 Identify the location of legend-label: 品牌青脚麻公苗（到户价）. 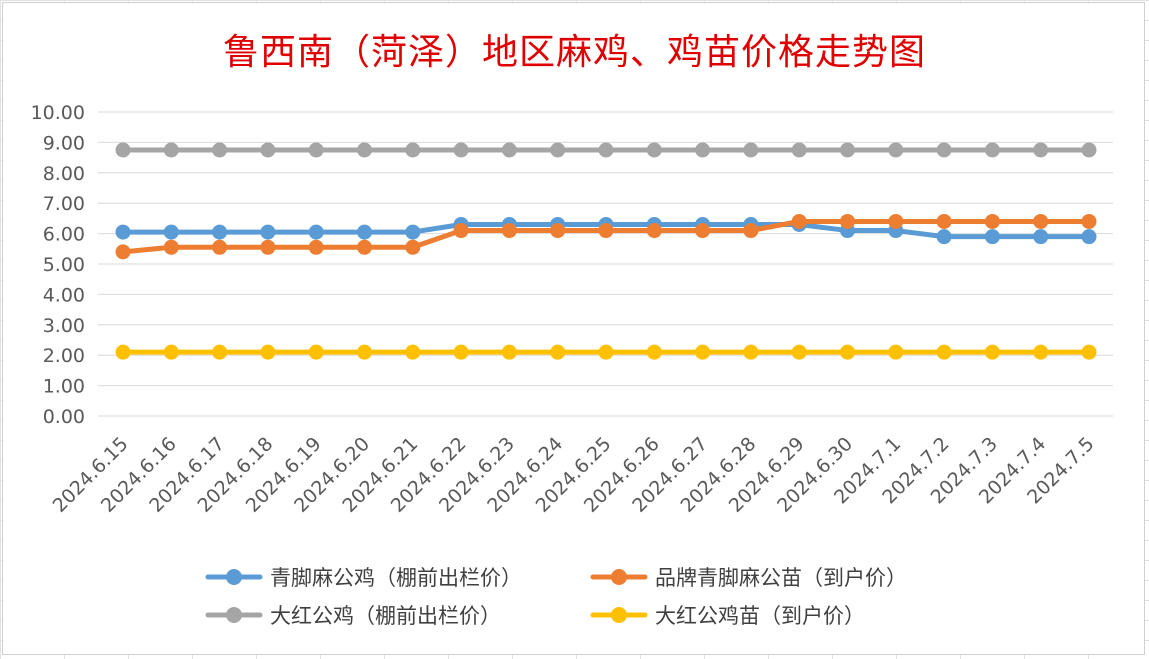
(781, 578).